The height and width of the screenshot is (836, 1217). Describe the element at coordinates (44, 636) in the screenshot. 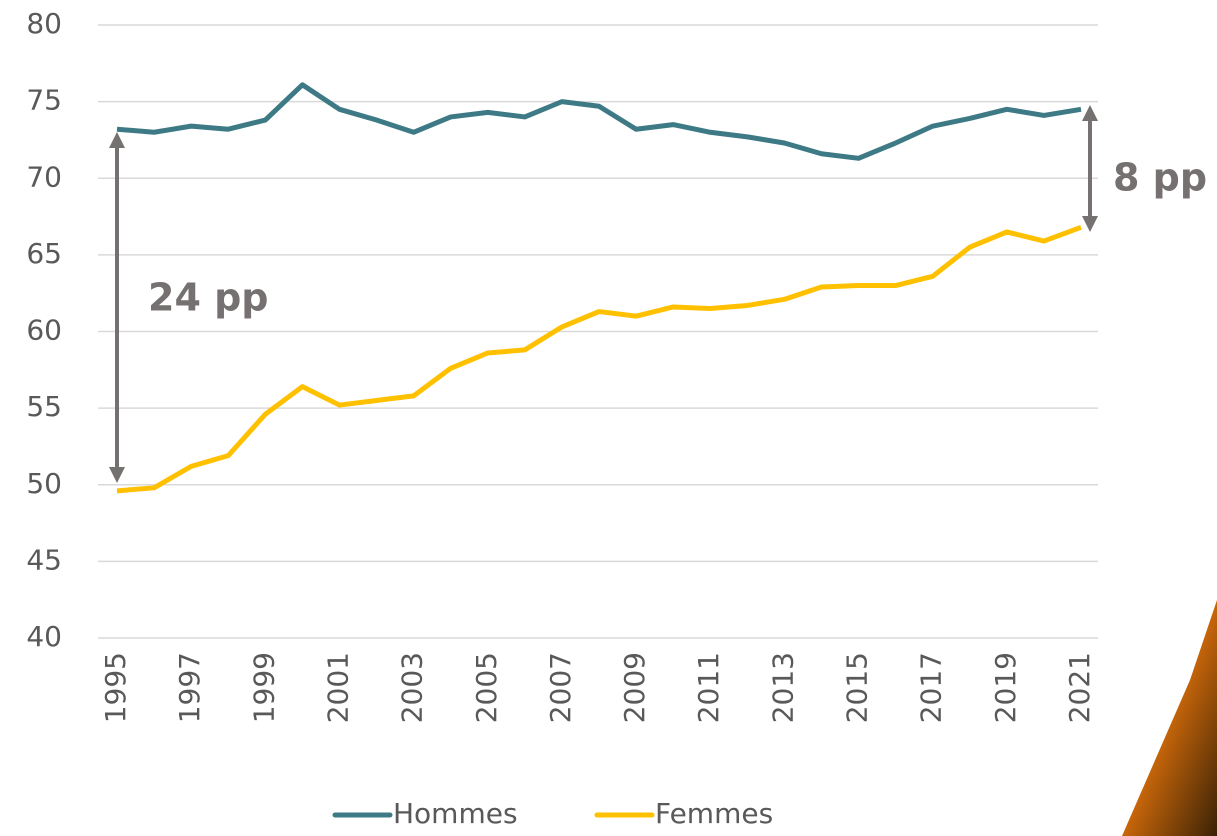

I see `y-tick-label: 40` at that location.